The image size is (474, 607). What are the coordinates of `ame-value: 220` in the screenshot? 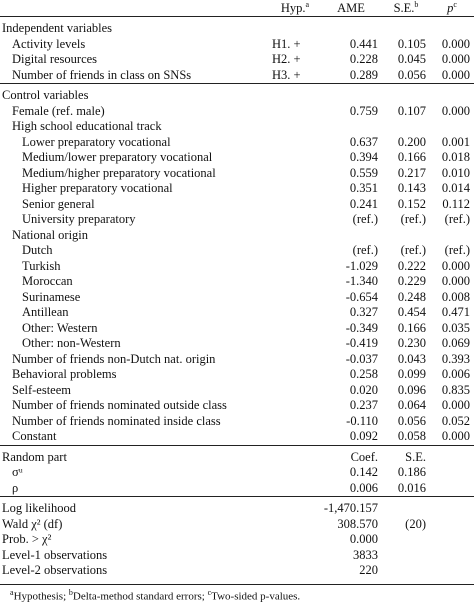 It's located at (368, 570).